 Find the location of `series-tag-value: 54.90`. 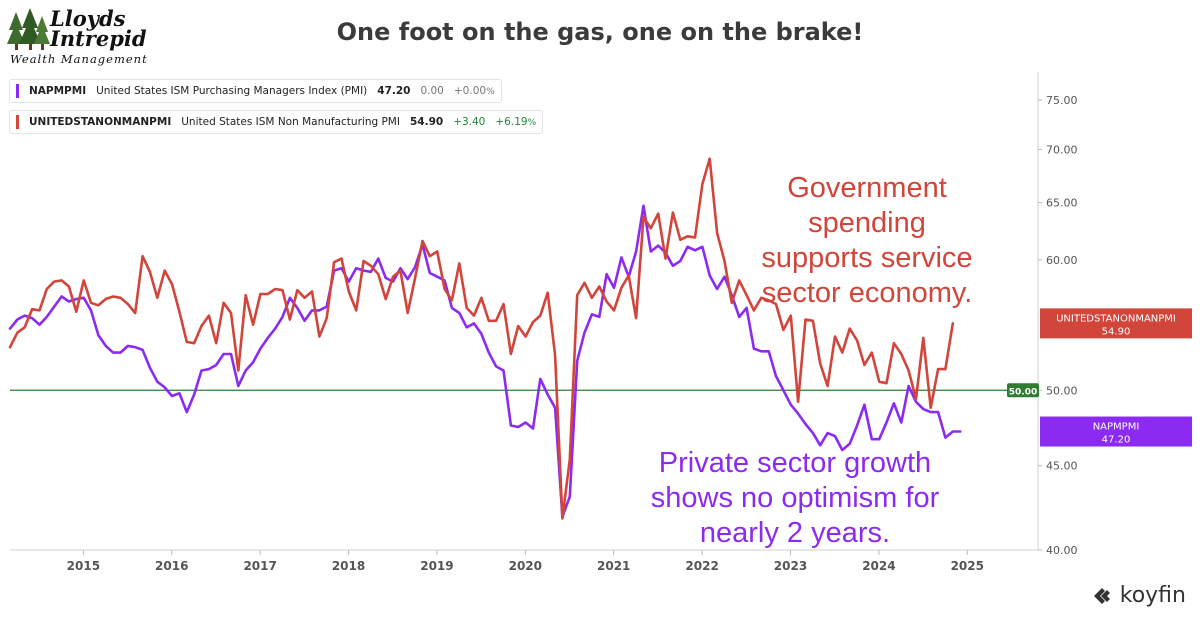

series-tag-value: 54.90 is located at coordinates (1116, 331).